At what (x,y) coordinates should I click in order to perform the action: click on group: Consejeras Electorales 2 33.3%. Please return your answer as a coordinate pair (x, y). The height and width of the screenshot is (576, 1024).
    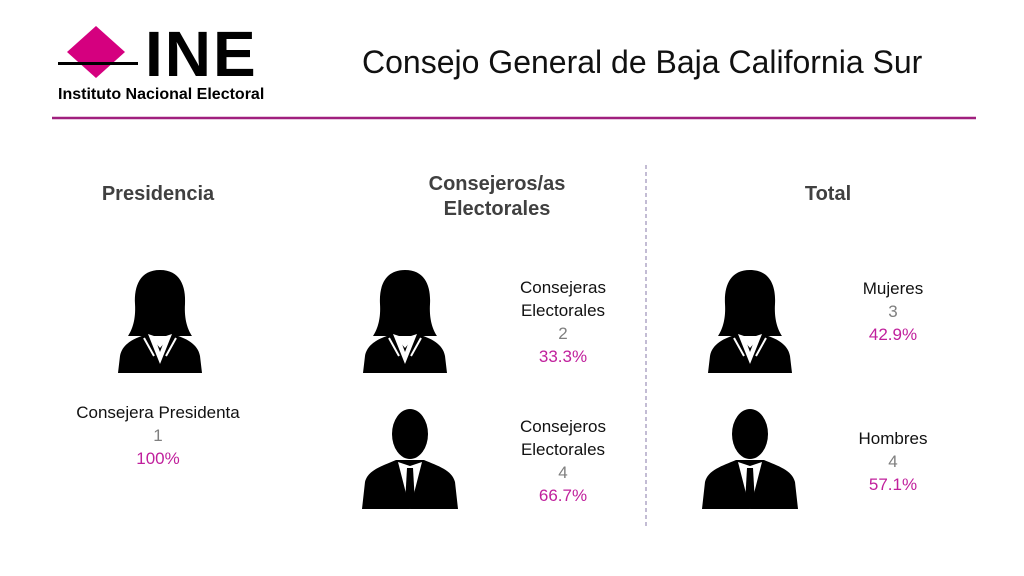
    Looking at the image, I should click on (563, 322).